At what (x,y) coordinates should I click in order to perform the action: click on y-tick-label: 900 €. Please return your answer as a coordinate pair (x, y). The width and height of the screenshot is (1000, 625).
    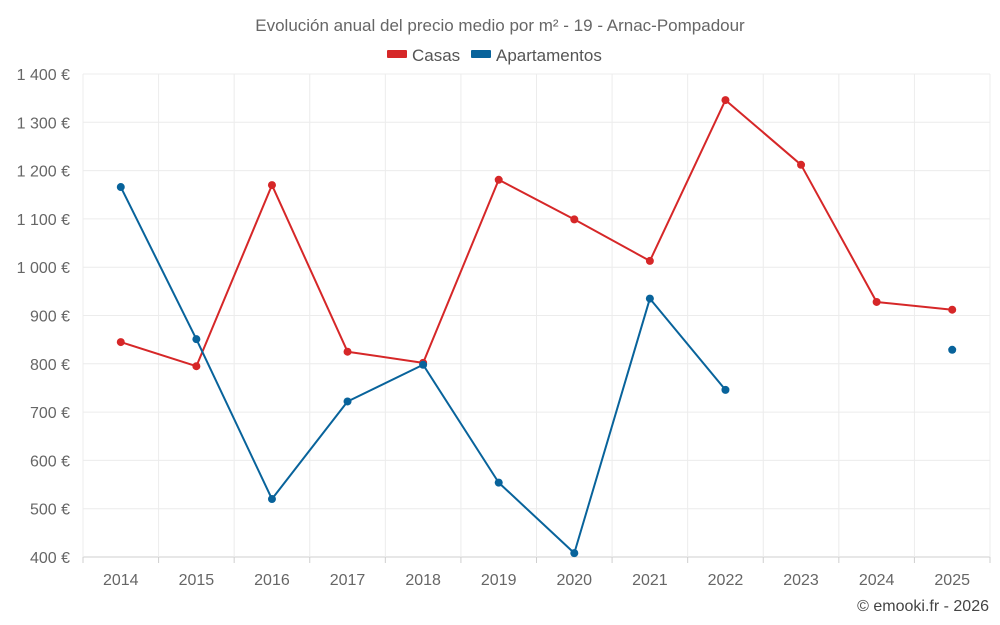
    Looking at the image, I should click on (50, 317).